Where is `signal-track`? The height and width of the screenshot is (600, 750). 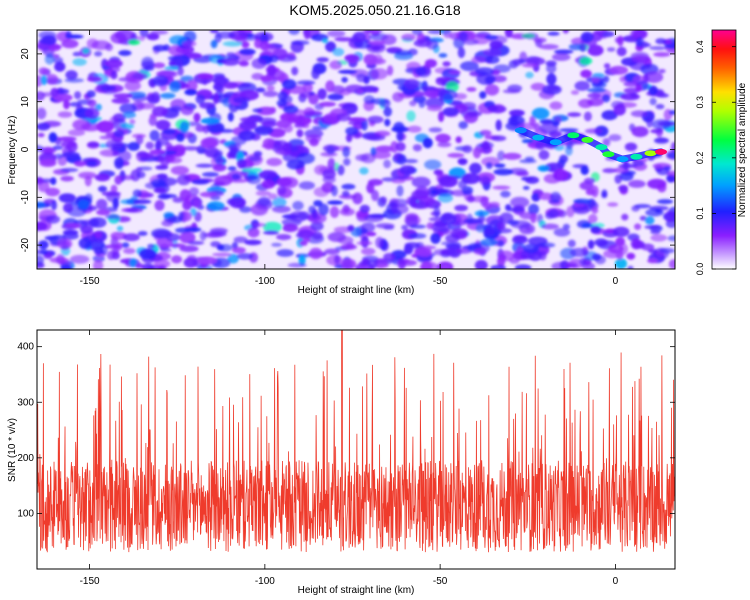
signal-track is located at coordinates (590, 144).